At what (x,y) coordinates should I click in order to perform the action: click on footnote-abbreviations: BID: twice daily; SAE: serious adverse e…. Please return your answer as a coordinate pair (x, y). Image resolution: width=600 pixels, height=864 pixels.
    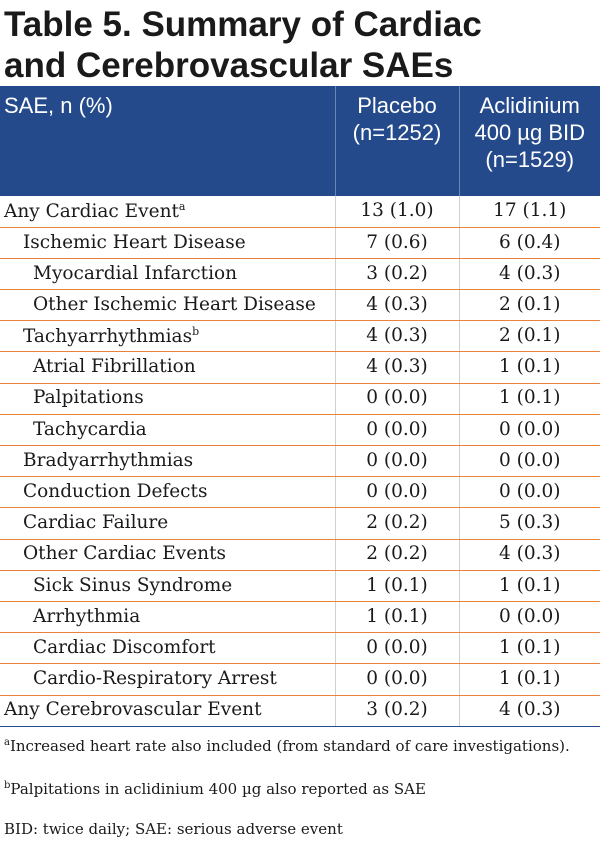
    Looking at the image, I should click on (173, 828).